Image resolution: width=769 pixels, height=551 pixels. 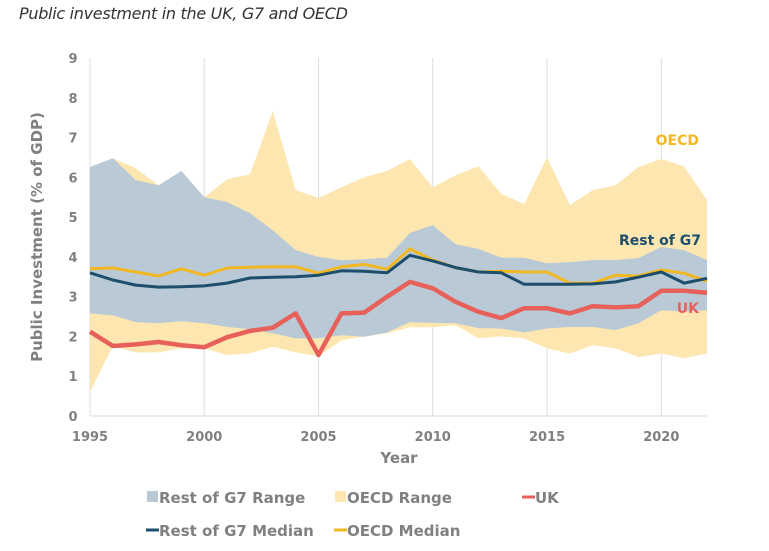 What do you see at coordinates (375, 437) in the screenshot?
I see `x-axis-ticks: 1995 2000 2005 2010 2015 2020` at bounding box center [375, 437].